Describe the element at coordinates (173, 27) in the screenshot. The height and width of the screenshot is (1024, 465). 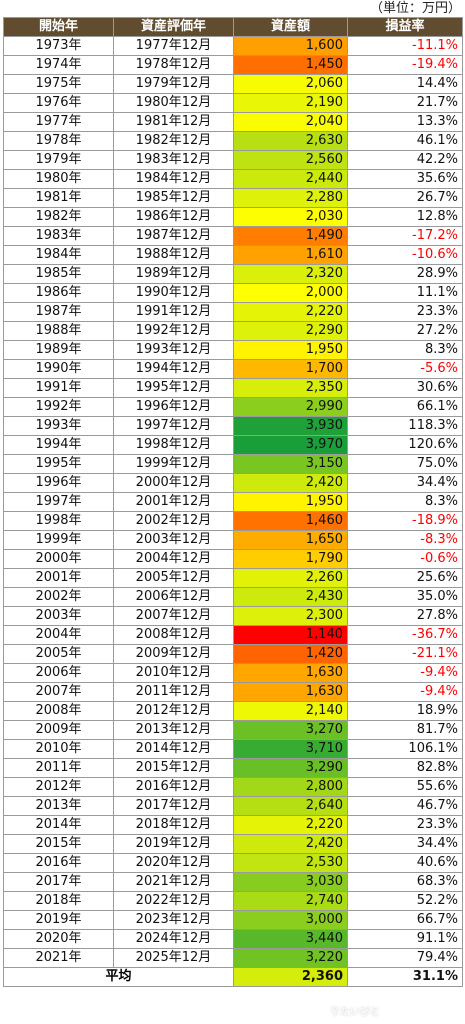
I see `header-eval-year: 資産評価年` at that location.